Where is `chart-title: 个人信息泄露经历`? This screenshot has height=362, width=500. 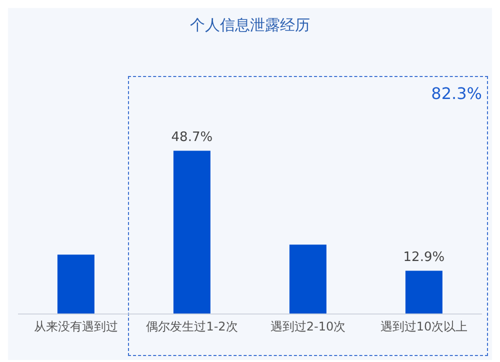
chart-title: 个人信息泄露经历 is located at coordinates (250, 25).